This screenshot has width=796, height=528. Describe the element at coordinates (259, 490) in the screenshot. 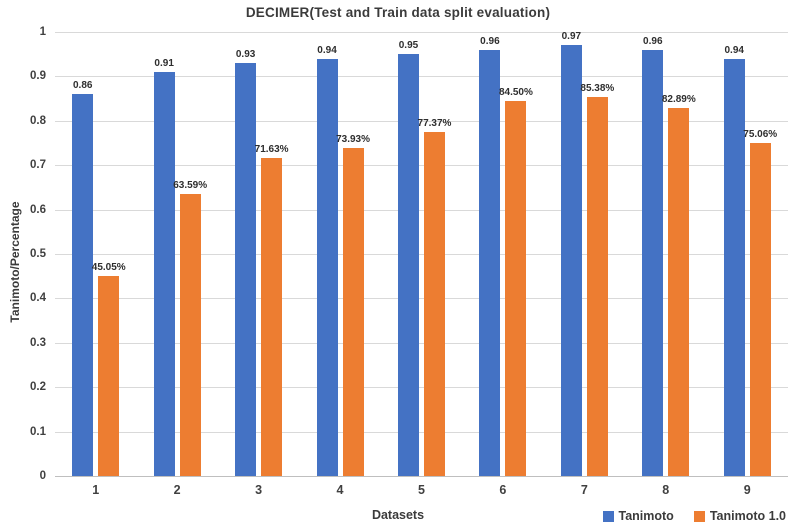

I see `x-tick-label: 3` at that location.